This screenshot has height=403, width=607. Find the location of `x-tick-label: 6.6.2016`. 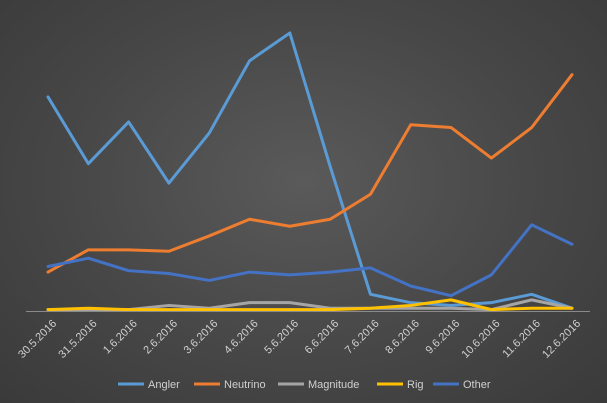

x-tick-label: 6.6.2016 is located at coordinates (322, 337).